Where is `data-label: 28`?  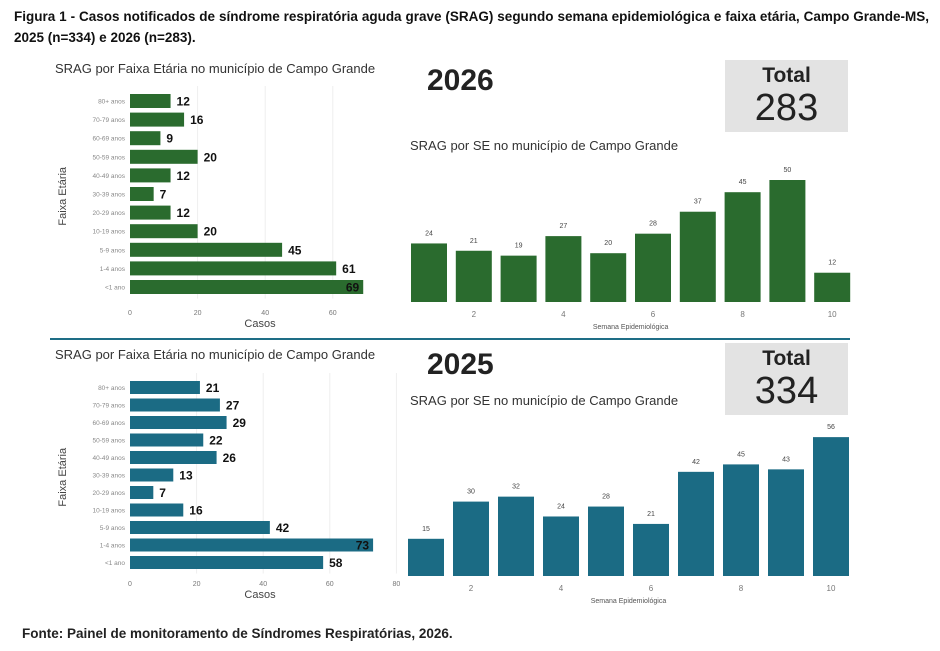 data-label: 28 is located at coordinates (606, 497).